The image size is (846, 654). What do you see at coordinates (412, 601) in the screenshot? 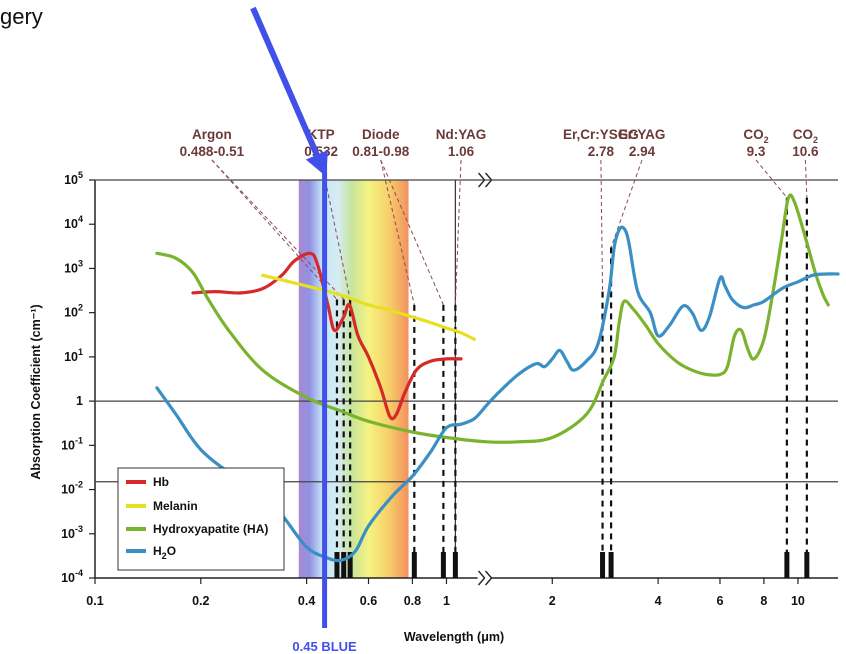
I see `x-tick-label: 0.8` at bounding box center [412, 601].